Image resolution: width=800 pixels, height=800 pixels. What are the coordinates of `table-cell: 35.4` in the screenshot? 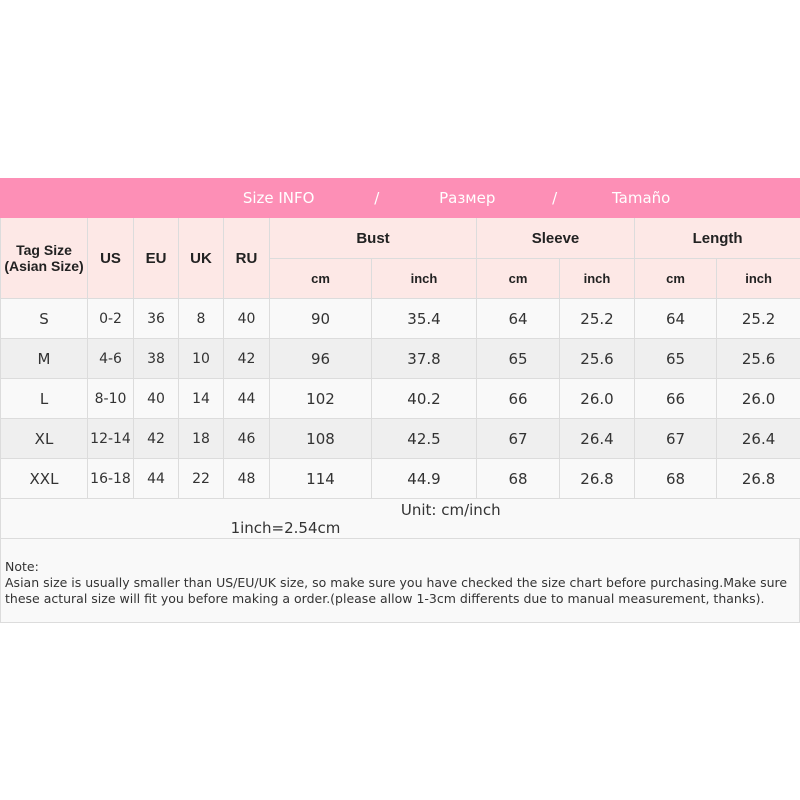 It's located at (424, 318).